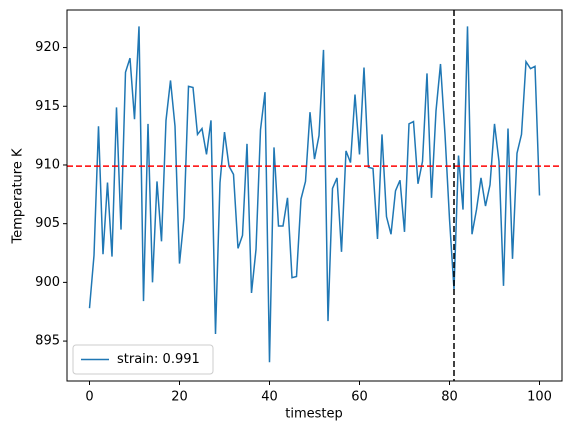 This screenshot has width=572, height=433. I want to click on legend-box, so click(143, 359).